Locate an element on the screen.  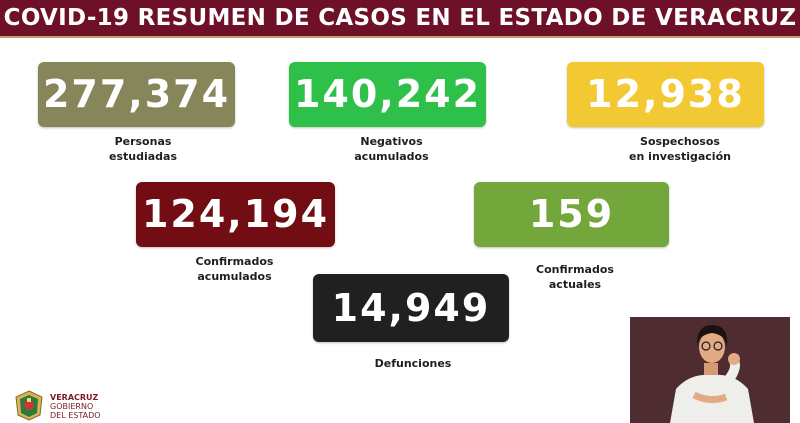
stat-defunciones: 14,949 is located at coordinates (411, 308).